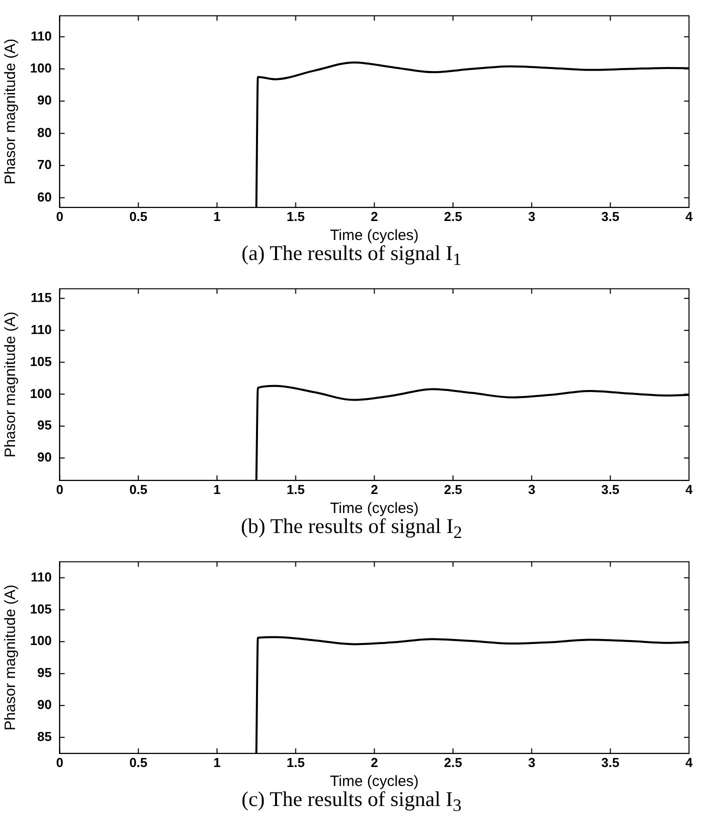  I want to click on y-tick-label: 70, so click(44, 164).